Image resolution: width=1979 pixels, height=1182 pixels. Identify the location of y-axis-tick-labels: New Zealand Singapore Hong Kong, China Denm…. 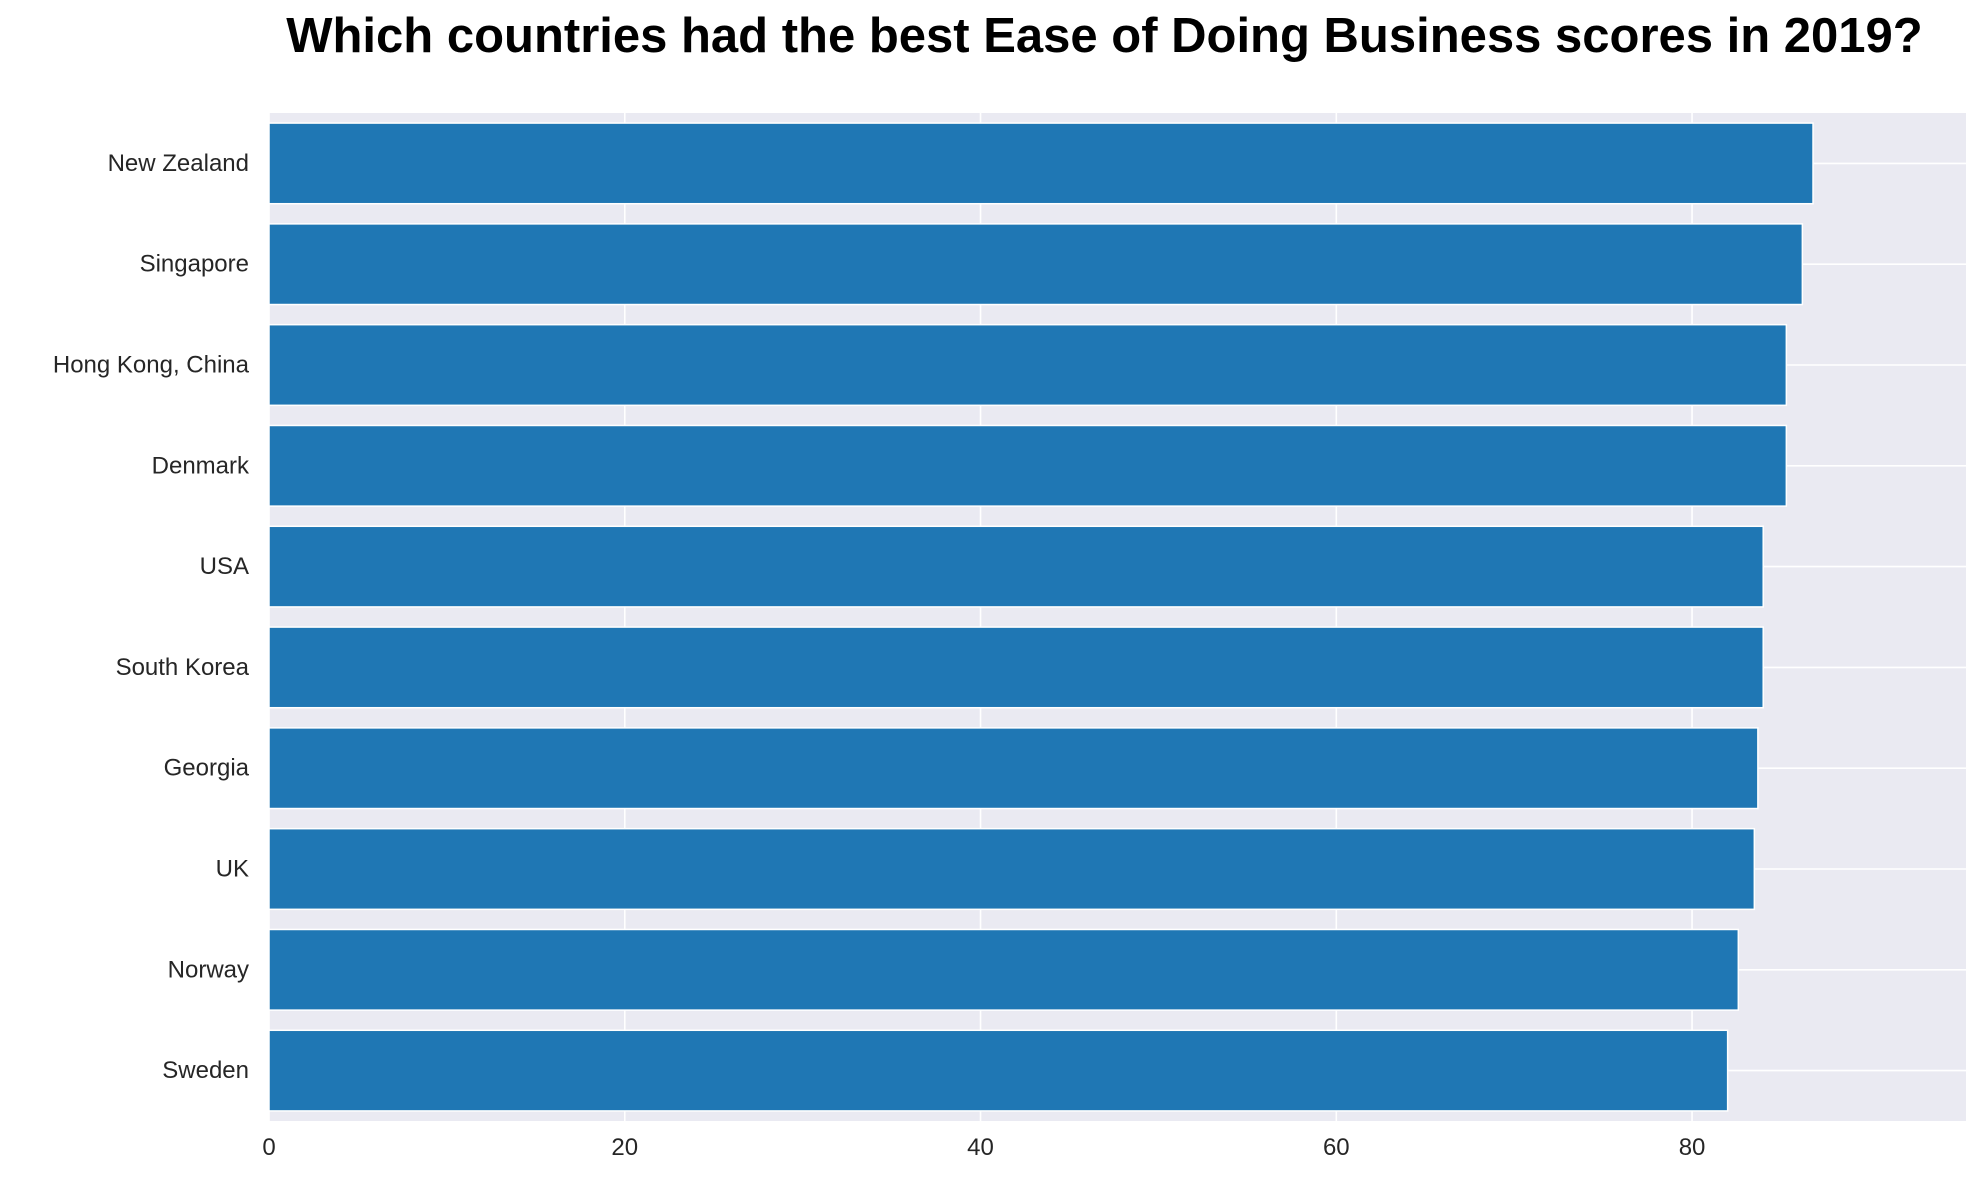
(151, 617).